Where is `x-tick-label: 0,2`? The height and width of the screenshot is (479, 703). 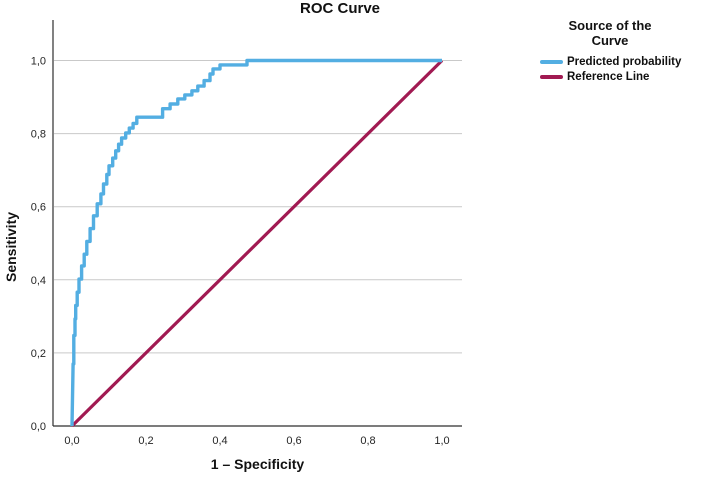 x-tick-label: 0,2 is located at coordinates (145, 441).